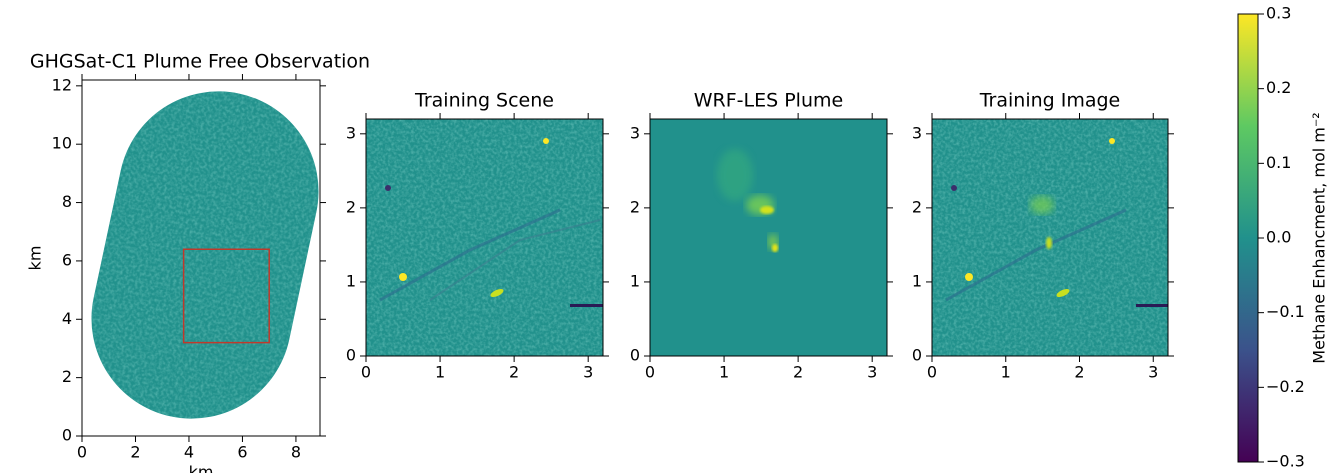 This screenshot has height=473, width=1340. I want to click on swath-image, so click(205, 255).